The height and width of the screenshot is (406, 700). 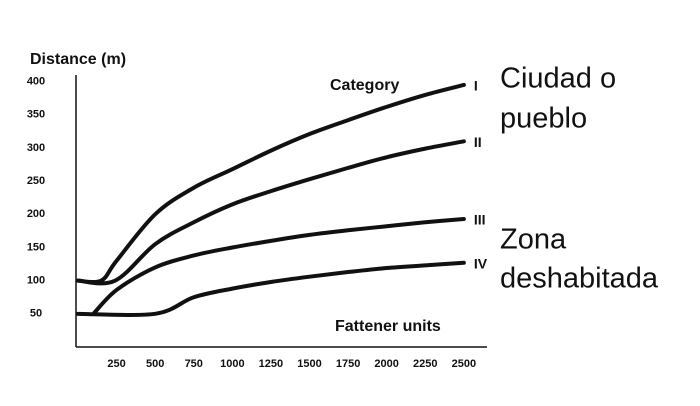 I want to click on y-axis-label: Distance (m), so click(x=78, y=59).